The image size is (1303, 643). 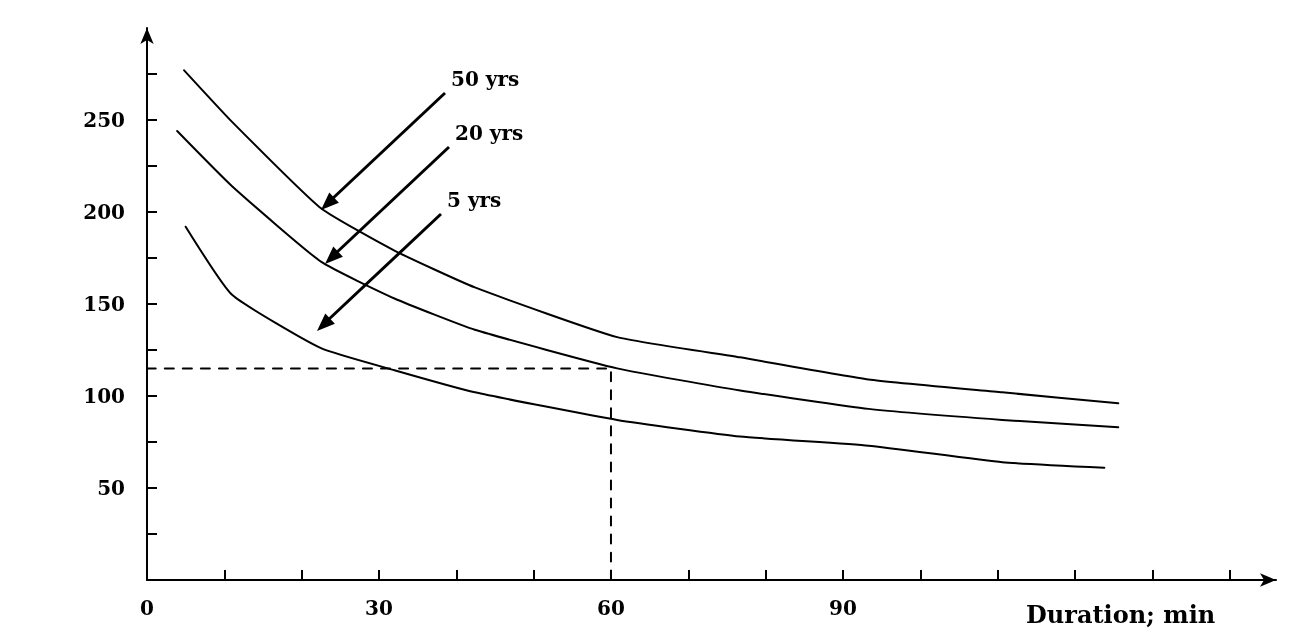 What do you see at coordinates (104, 396) in the screenshot?
I see `y-tick-label: 100` at bounding box center [104, 396].